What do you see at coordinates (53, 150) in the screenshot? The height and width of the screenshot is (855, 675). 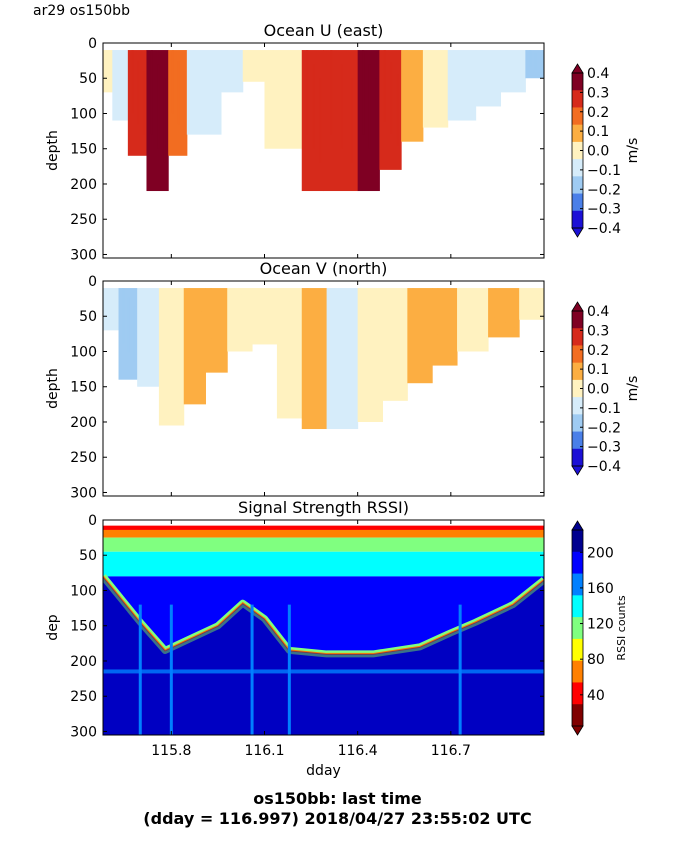 I see `y-axis-label: depth` at bounding box center [53, 150].